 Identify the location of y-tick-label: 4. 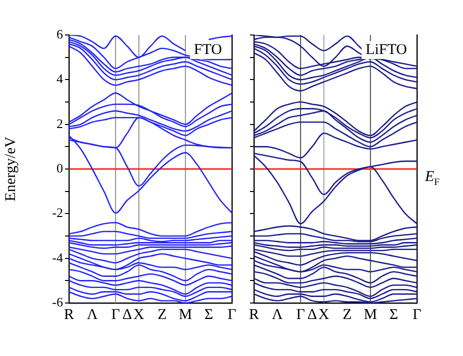
(60, 78).